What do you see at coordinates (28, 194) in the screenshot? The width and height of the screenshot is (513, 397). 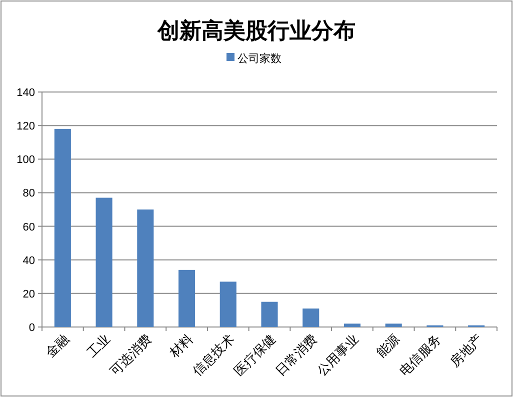 I see `y-tick-label: 80` at bounding box center [28, 194].